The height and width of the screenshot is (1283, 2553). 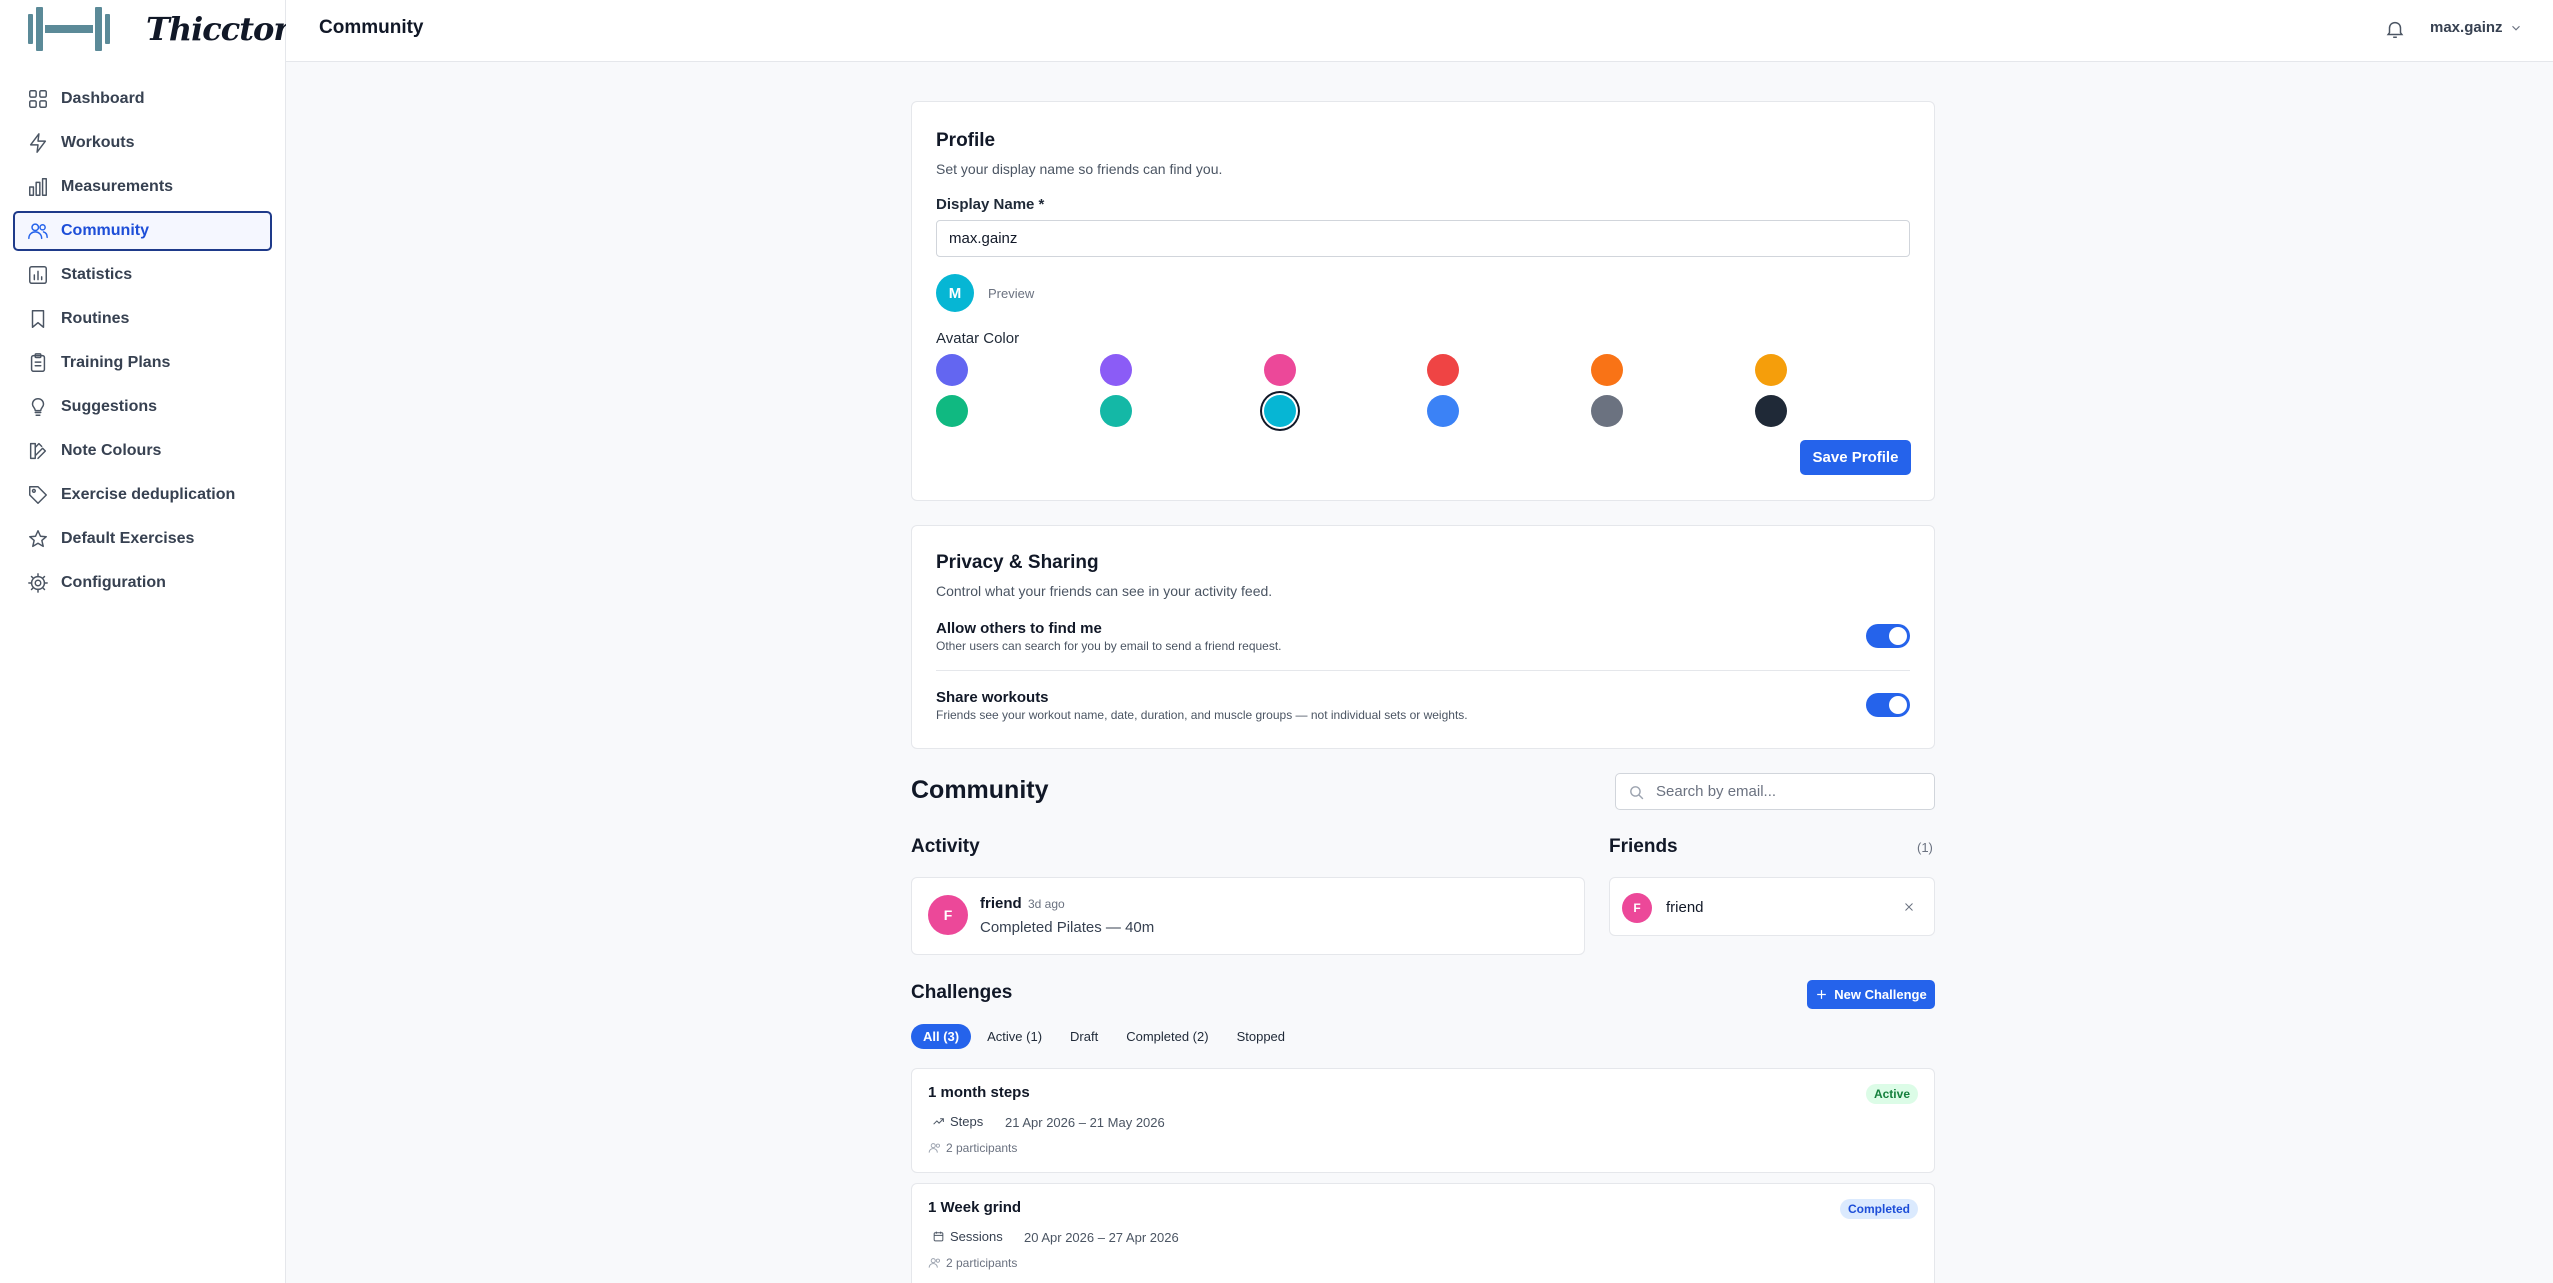 What do you see at coordinates (980, 790) in the screenshot?
I see `community-title: Community` at bounding box center [980, 790].